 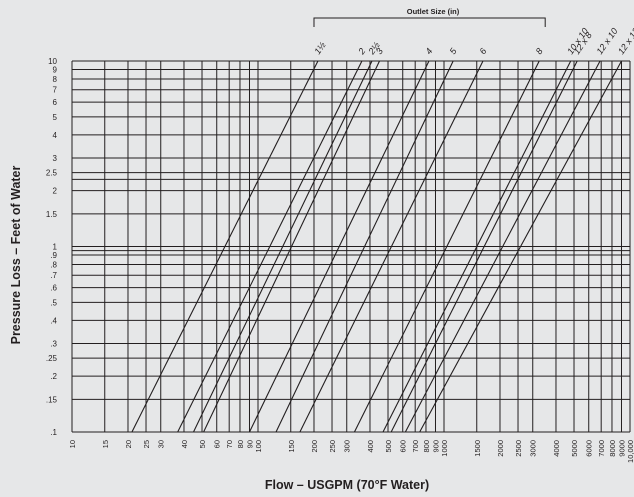 I want to click on x-tick-label: 40, so click(x=184, y=444).